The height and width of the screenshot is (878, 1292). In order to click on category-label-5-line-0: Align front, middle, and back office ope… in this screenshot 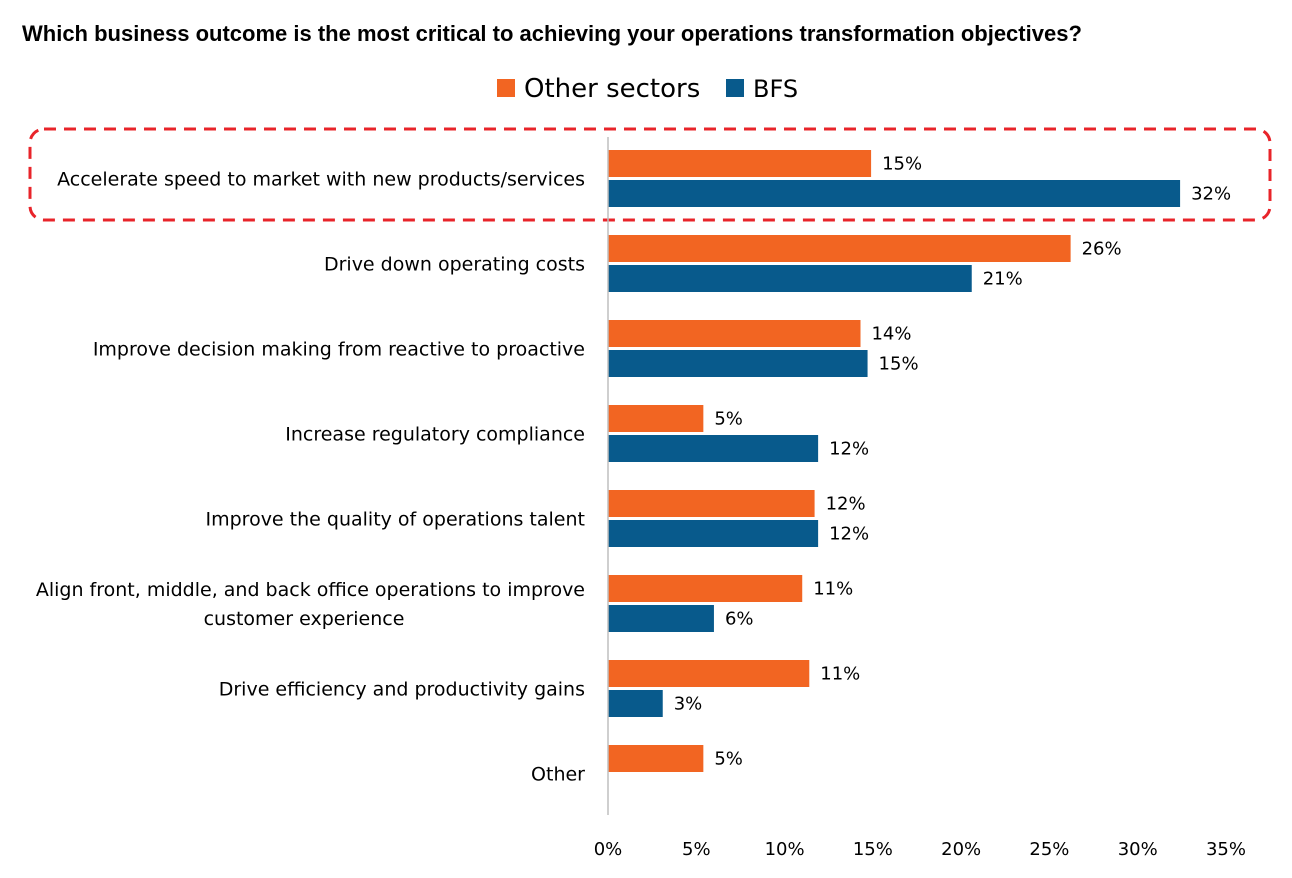, I will do `click(310, 590)`.